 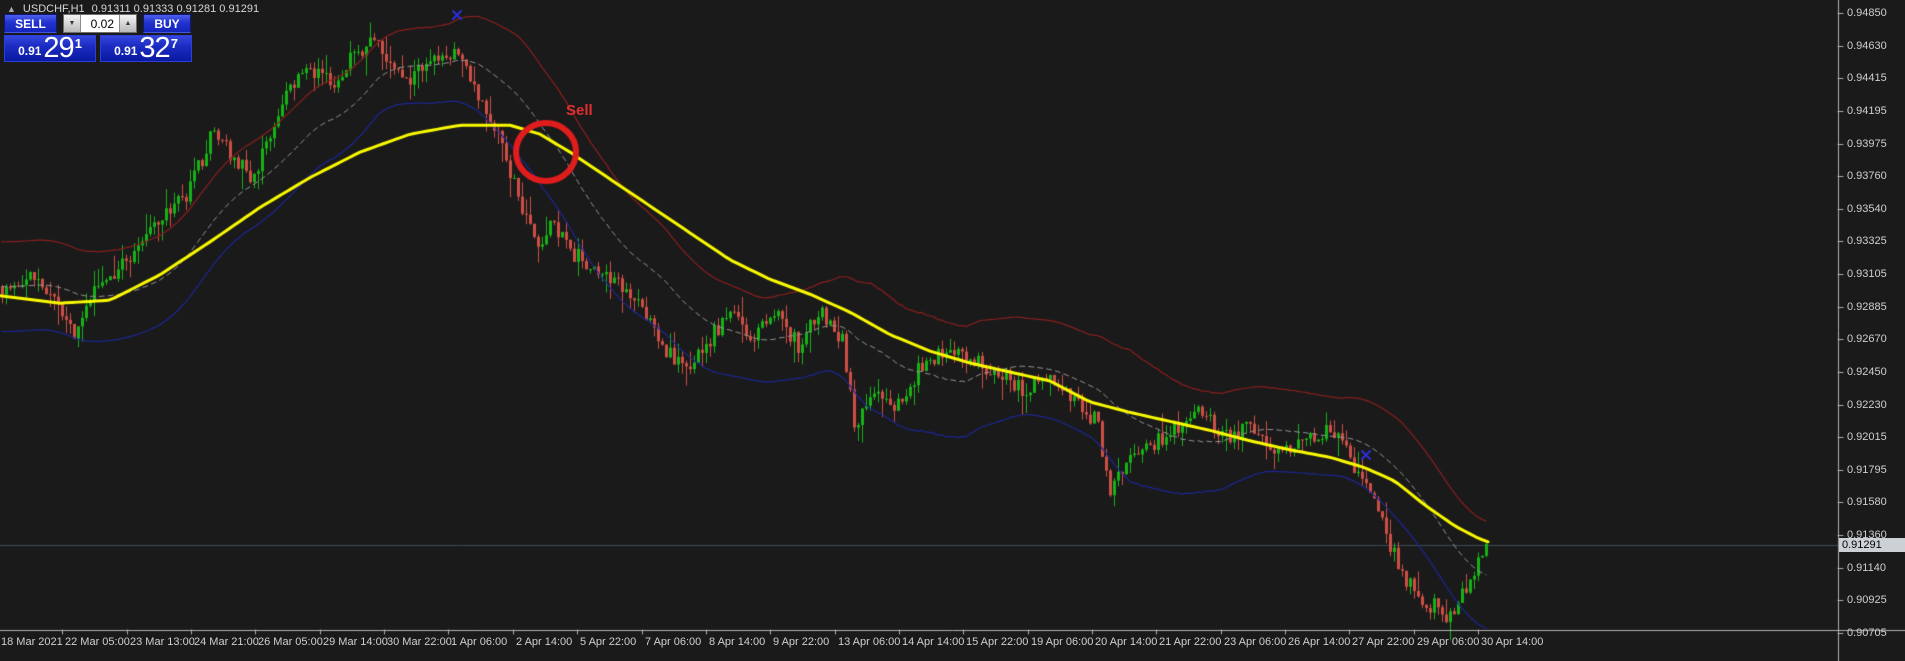 What do you see at coordinates (126, 51) in the screenshot?
I see `buy-price-prefix: 0.91` at bounding box center [126, 51].